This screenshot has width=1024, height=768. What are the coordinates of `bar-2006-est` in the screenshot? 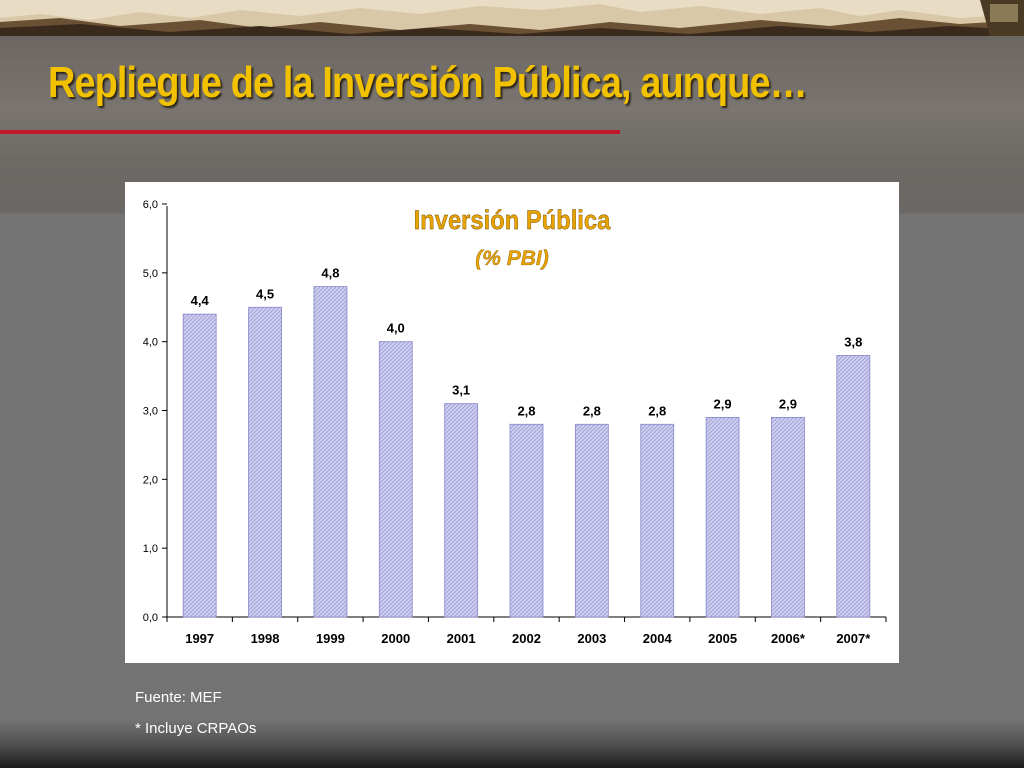 It's located at (788, 517).